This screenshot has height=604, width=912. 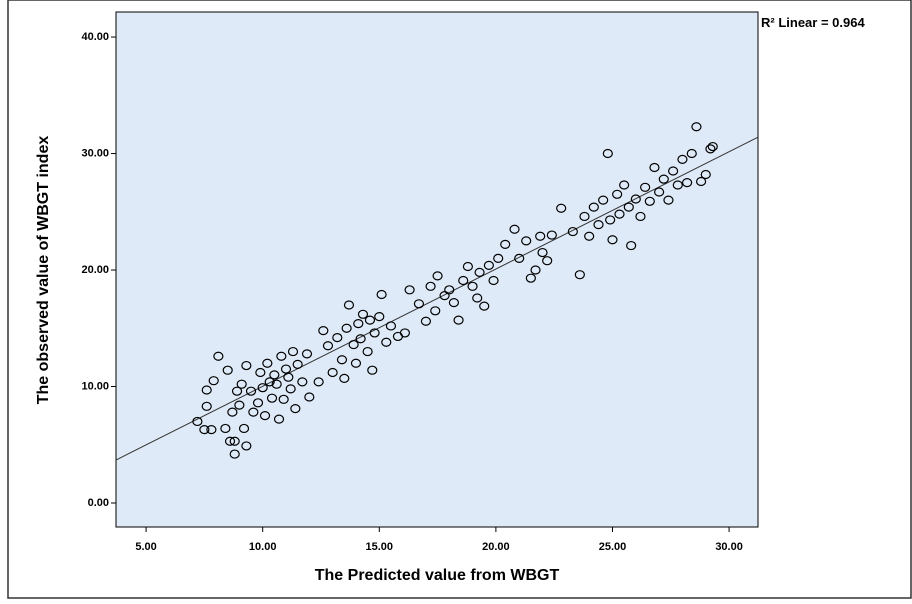 What do you see at coordinates (98, 503) in the screenshot?
I see `y-tick-label: 0.00` at bounding box center [98, 503].